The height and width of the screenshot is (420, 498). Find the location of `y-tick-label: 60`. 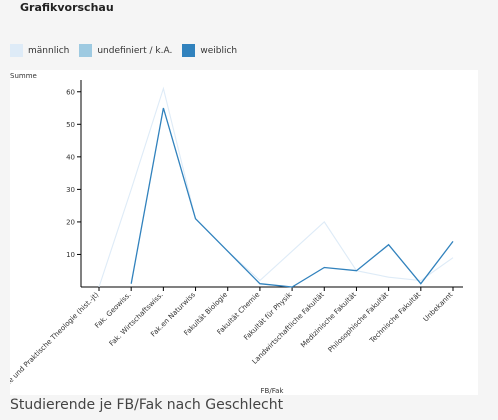

y-tick-label: 60 is located at coordinates (70, 92).